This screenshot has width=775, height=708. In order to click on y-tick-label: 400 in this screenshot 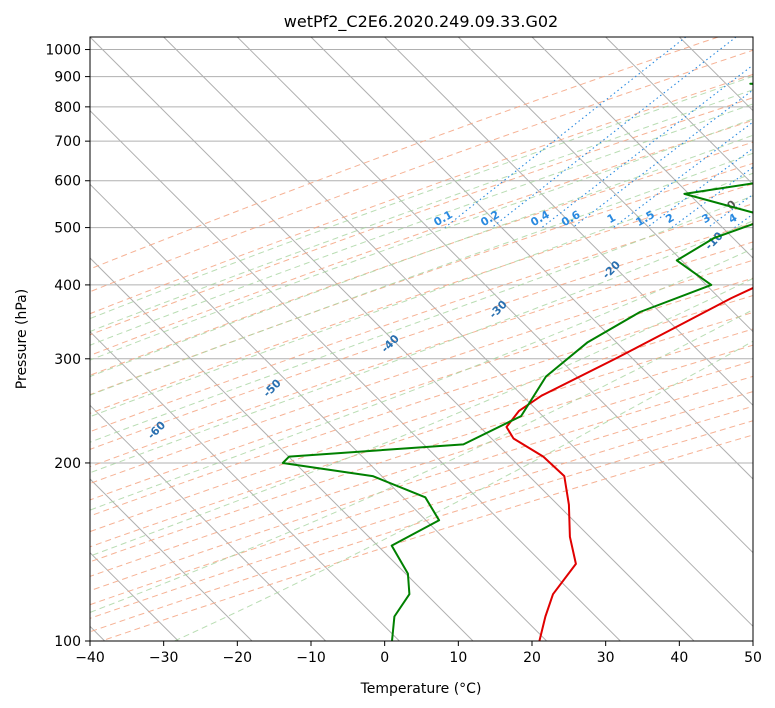, I will do `click(67, 286)`.